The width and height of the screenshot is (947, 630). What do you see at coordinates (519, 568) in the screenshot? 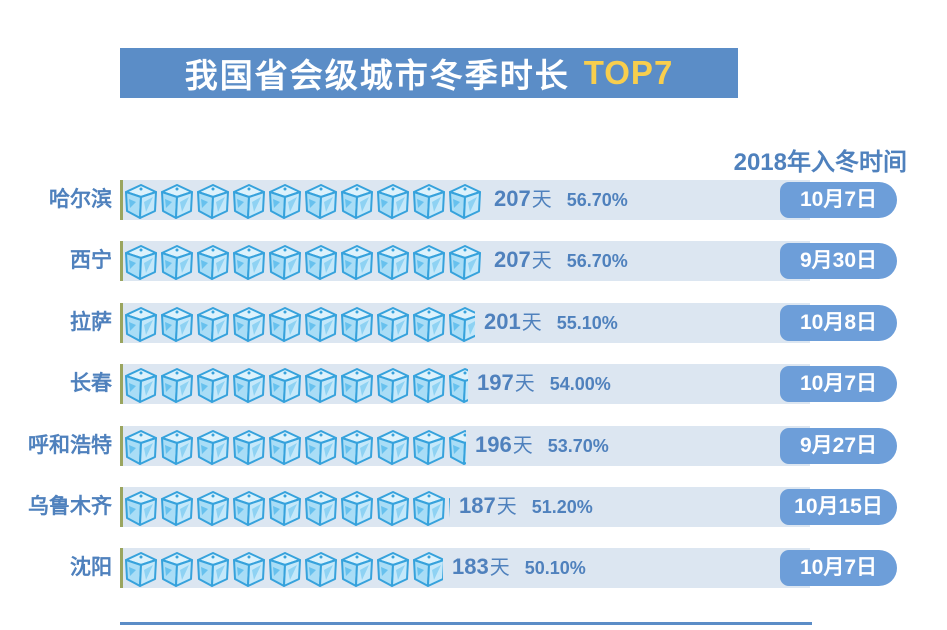
I see `value-label: 183天 50.10%` at bounding box center [519, 568].